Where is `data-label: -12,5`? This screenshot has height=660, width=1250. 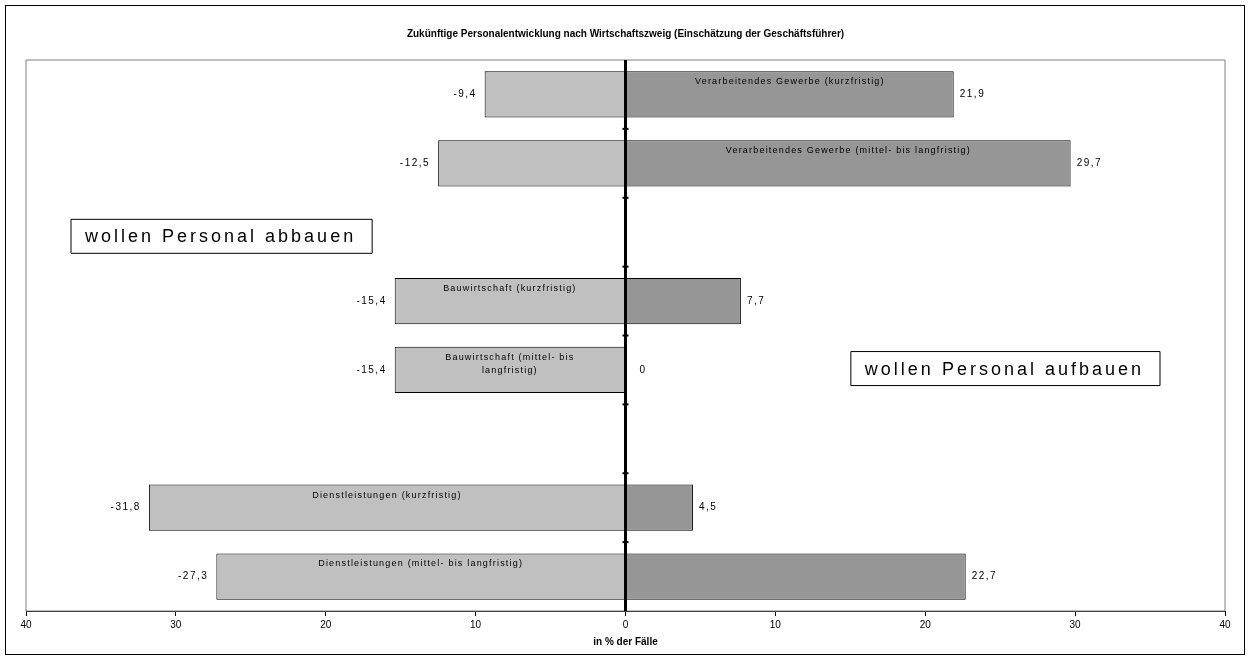 data-label: -12,5 is located at coordinates (415, 163).